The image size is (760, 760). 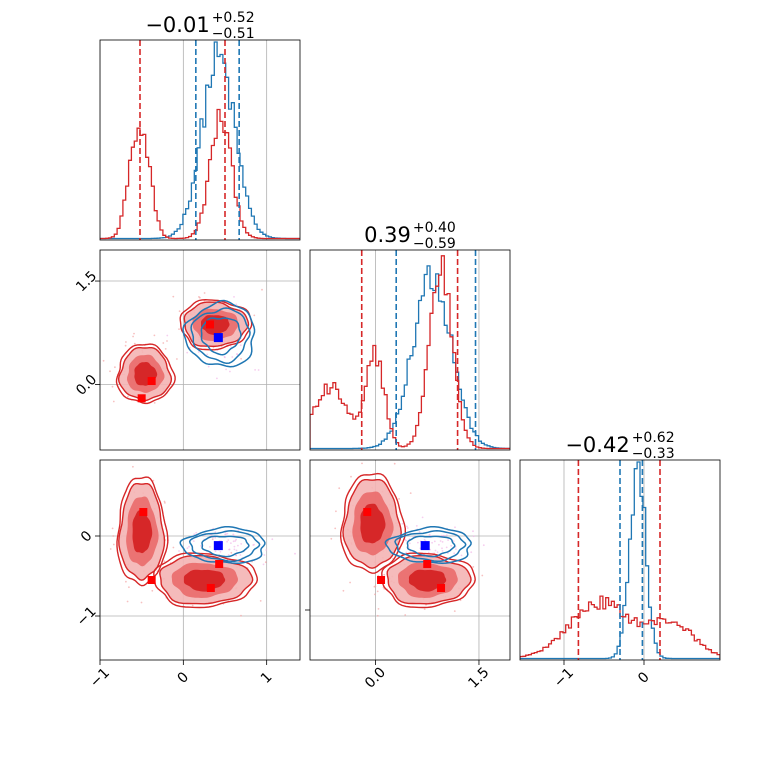 What do you see at coordinates (653, 454) in the screenshot?
I see `title-lower-error: −0.33` at bounding box center [653, 454].